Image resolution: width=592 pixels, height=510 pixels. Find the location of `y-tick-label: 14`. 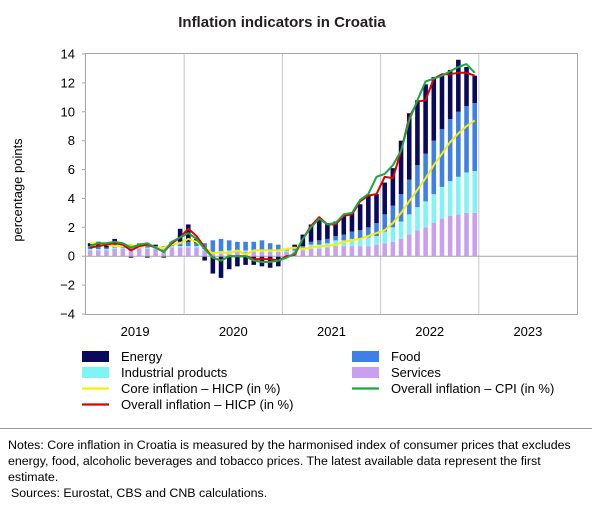

y-tick-label: 14 is located at coordinates (68, 54).